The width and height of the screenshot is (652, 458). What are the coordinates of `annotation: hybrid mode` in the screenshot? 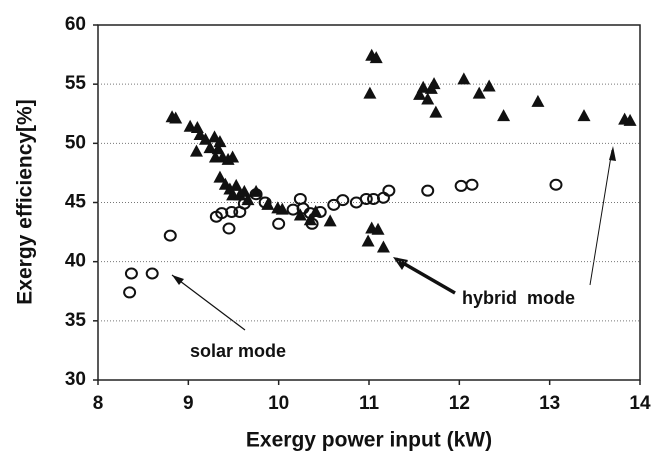 It's located at (518, 298).